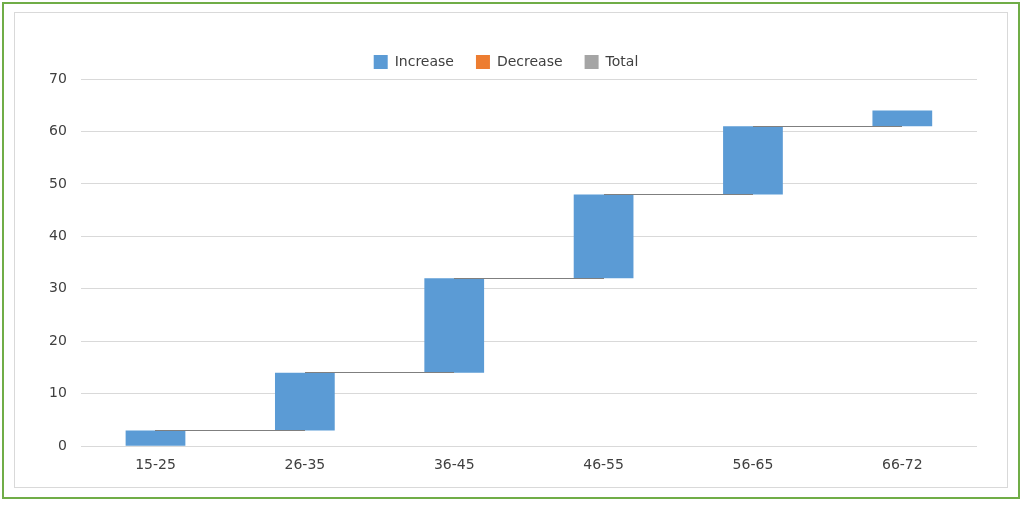 The height and width of the screenshot is (515, 1034). I want to click on legend-label: Decrease, so click(529, 60).